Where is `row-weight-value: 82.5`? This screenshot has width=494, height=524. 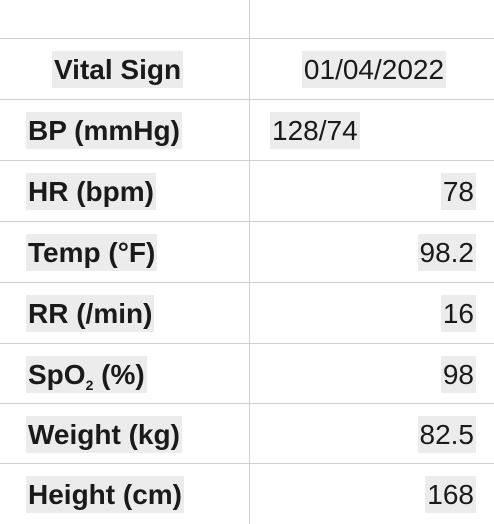
row-weight-value: 82.5 is located at coordinates (446, 434).